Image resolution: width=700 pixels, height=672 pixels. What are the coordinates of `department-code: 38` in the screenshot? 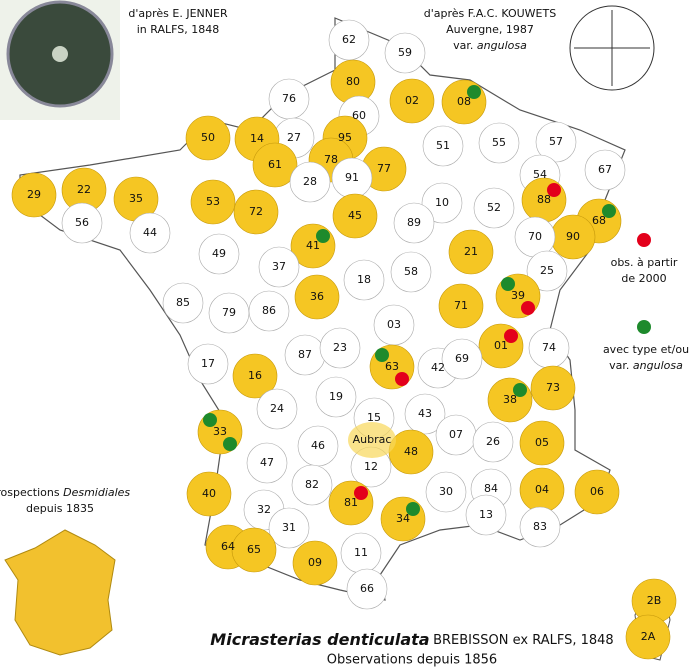 It's located at (510, 399).